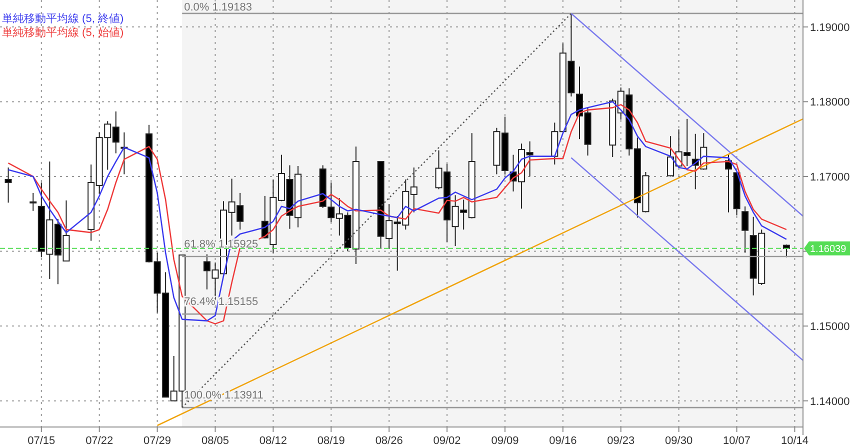 The height and width of the screenshot is (448, 850). I want to click on y-tick-label: 1.17000, so click(830, 177).